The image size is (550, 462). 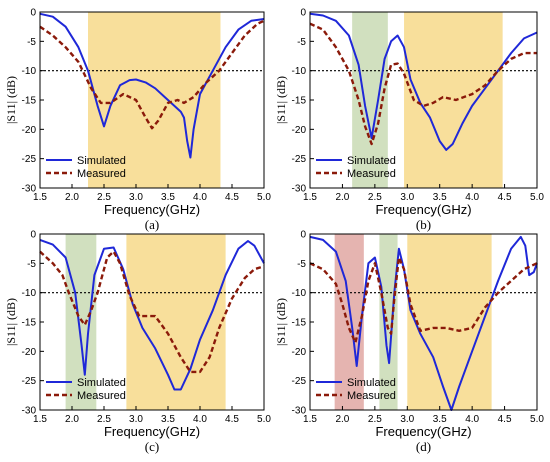 I want to click on panel-caption: (b), so click(x=423, y=224).